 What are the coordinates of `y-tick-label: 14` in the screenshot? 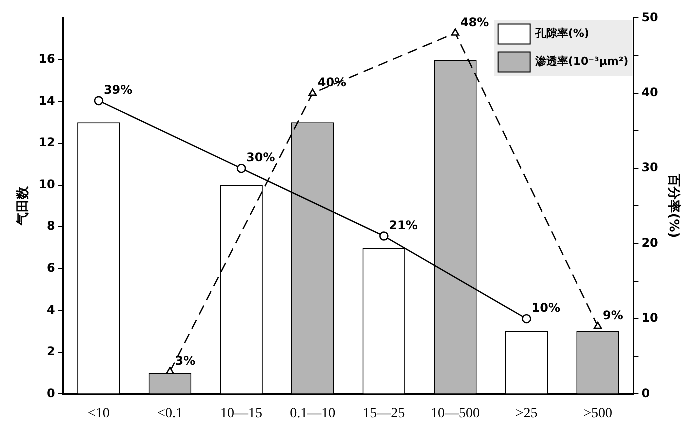 It's located at (47, 101).